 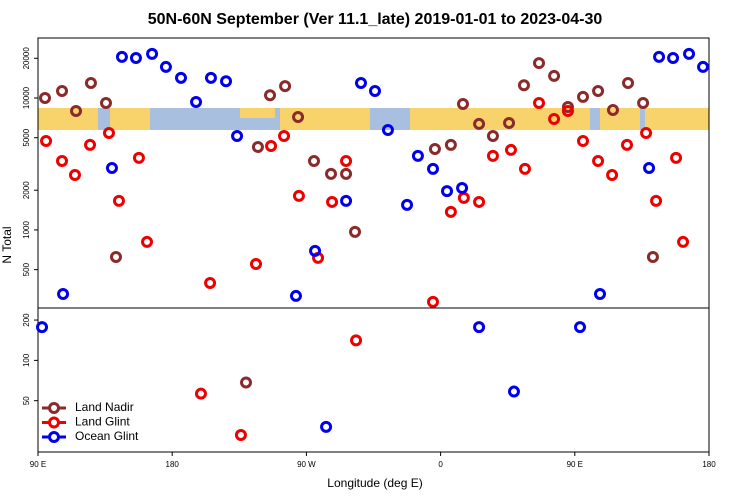 I want to click on legend-marker, so click(x=54, y=437).